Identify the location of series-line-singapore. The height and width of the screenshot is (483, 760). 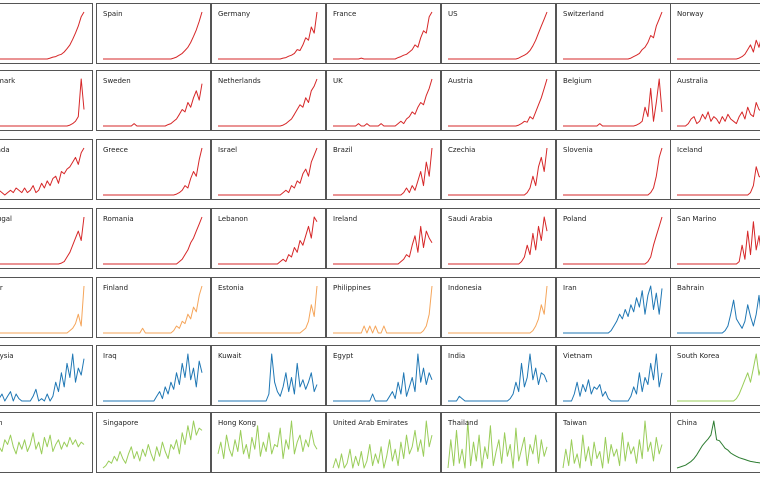
(152, 444).